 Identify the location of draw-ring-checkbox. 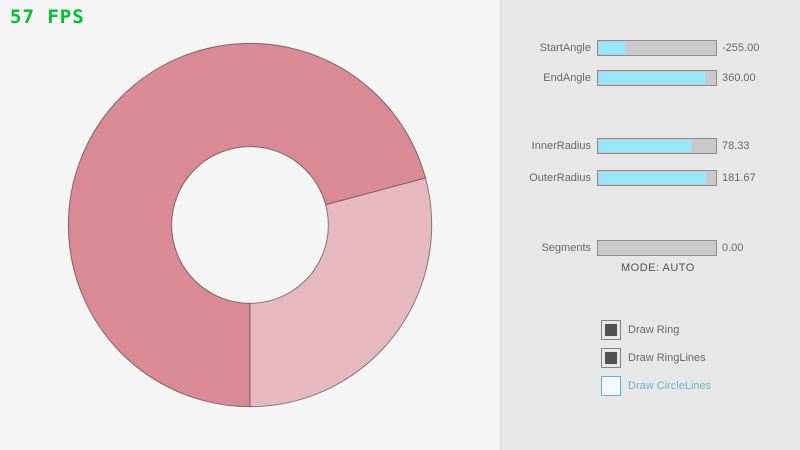
(611, 330).